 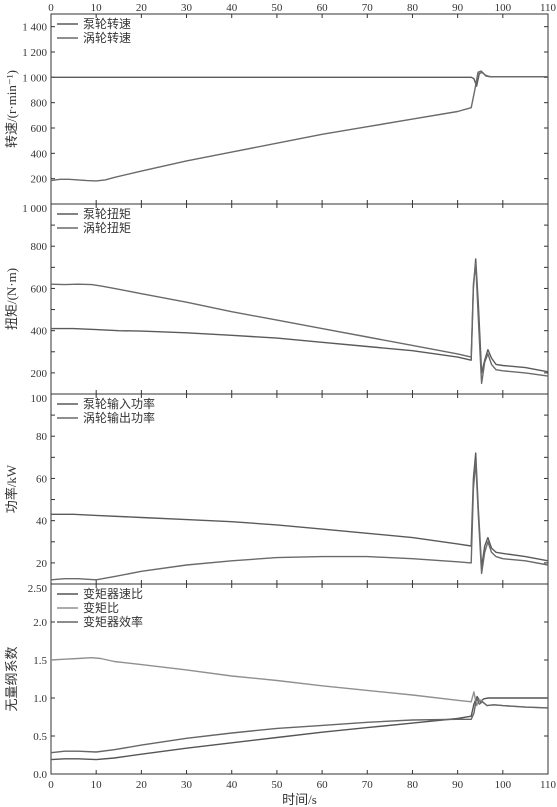 What do you see at coordinates (11, 488) in the screenshot?
I see `y-axis-label: 功率/kW` at bounding box center [11, 488].